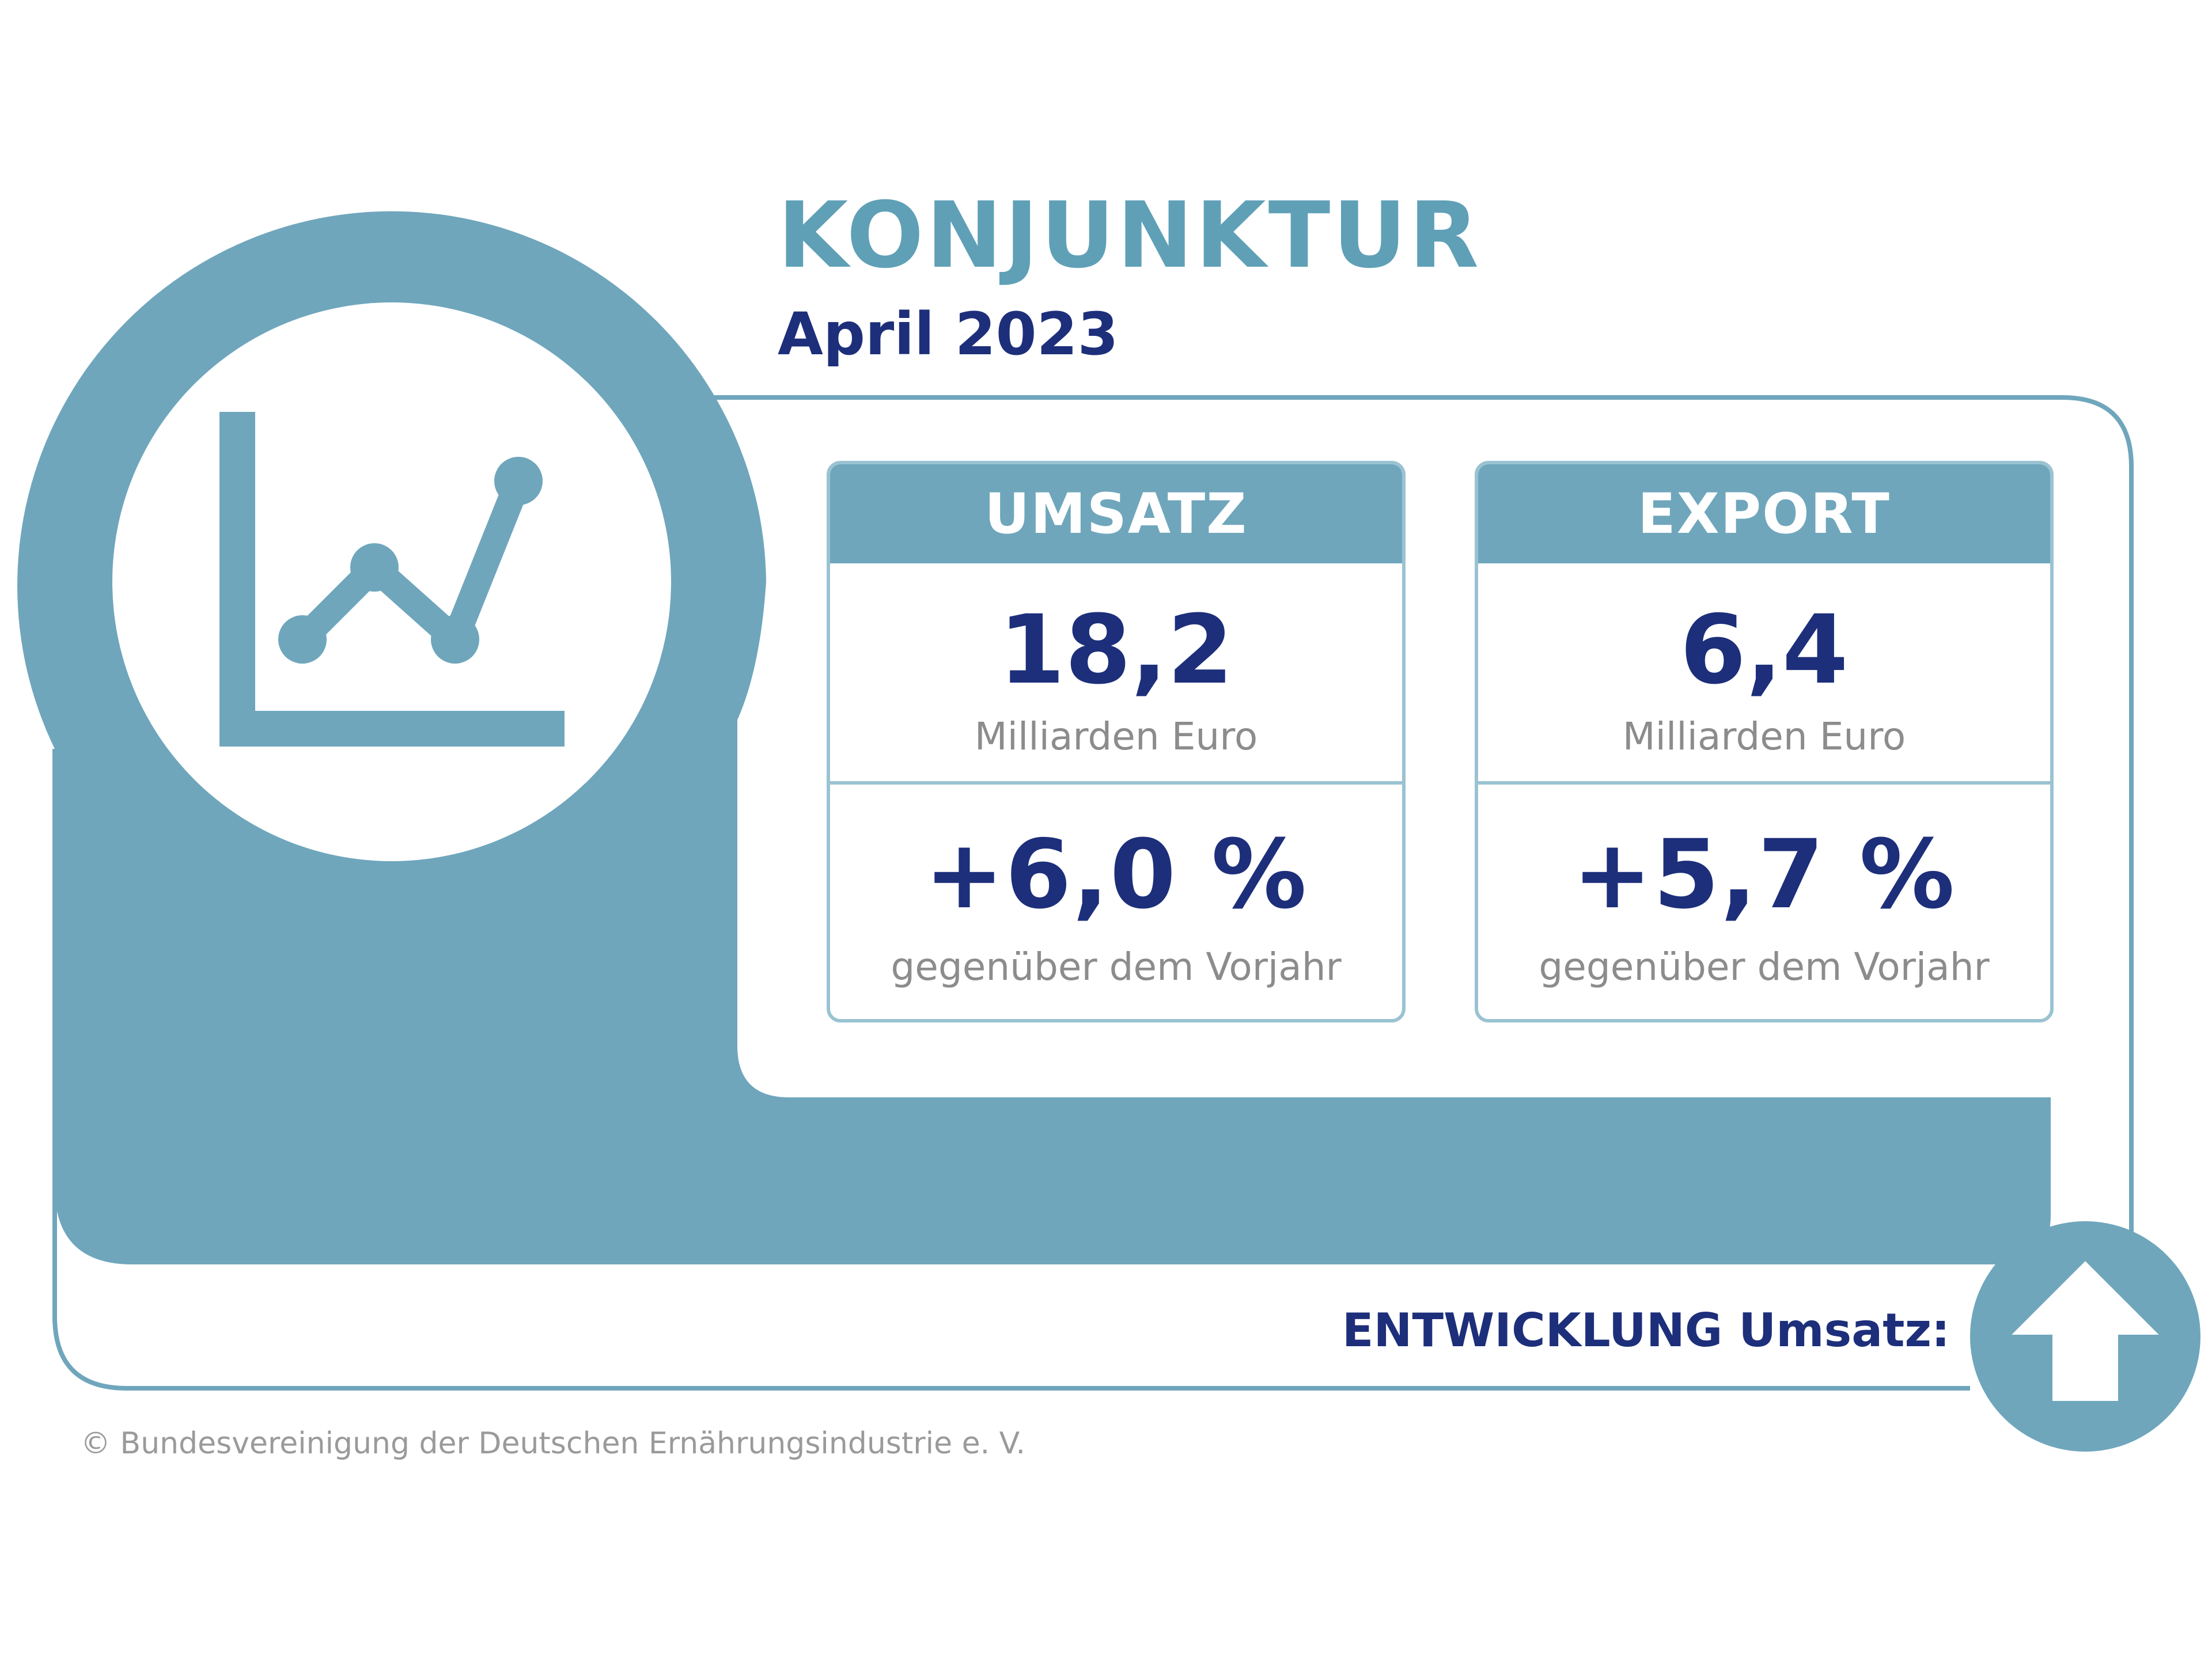 Image resolution: width=2212 pixels, height=1659 pixels. What do you see at coordinates (2085, 1330) in the screenshot?
I see `arrow-up-icon` at bounding box center [2085, 1330].